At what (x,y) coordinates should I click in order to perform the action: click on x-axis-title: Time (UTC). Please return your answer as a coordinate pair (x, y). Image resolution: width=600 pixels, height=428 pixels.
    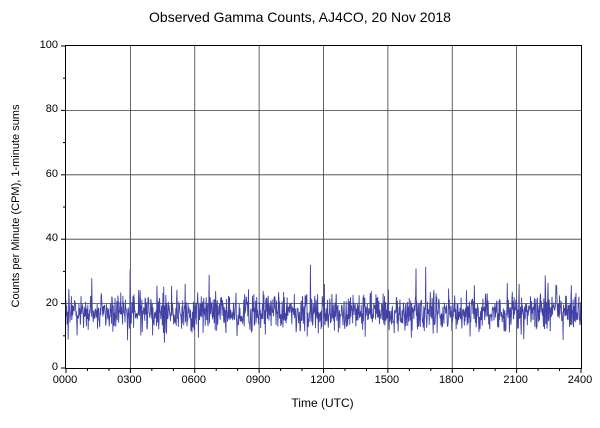
    Looking at the image, I should click on (322, 403).